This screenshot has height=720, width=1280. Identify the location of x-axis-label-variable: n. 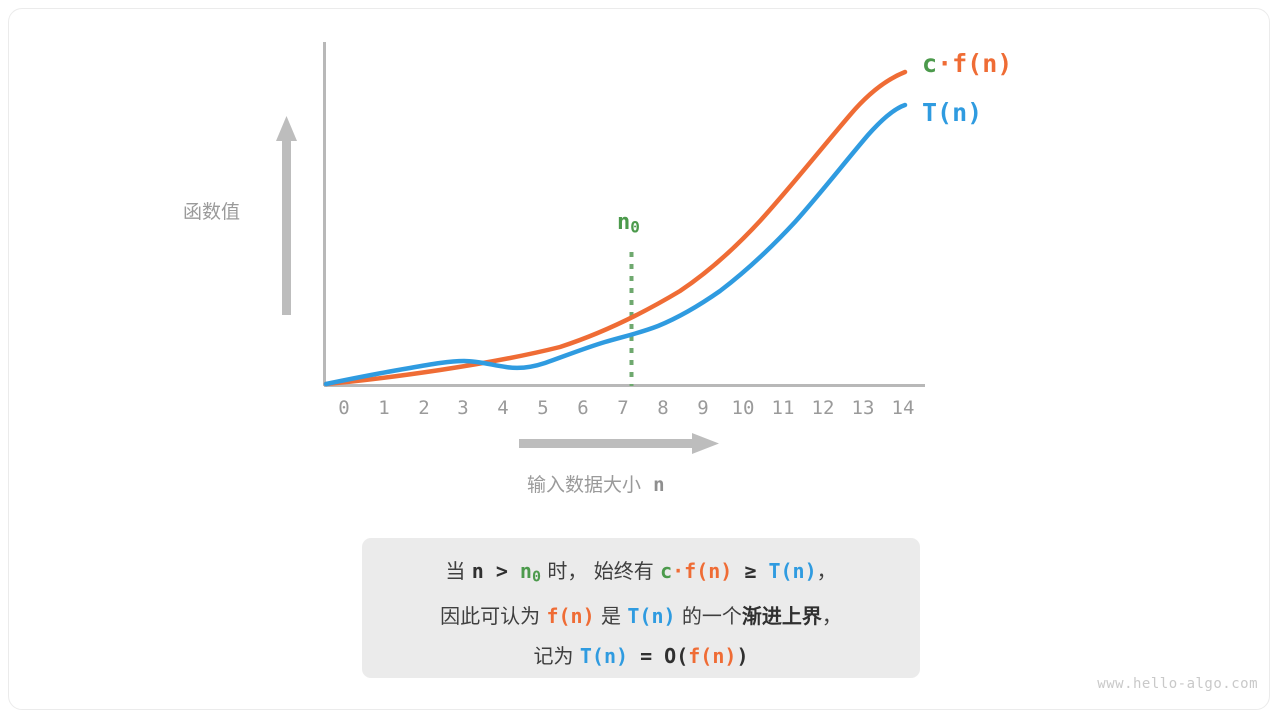
(659, 485).